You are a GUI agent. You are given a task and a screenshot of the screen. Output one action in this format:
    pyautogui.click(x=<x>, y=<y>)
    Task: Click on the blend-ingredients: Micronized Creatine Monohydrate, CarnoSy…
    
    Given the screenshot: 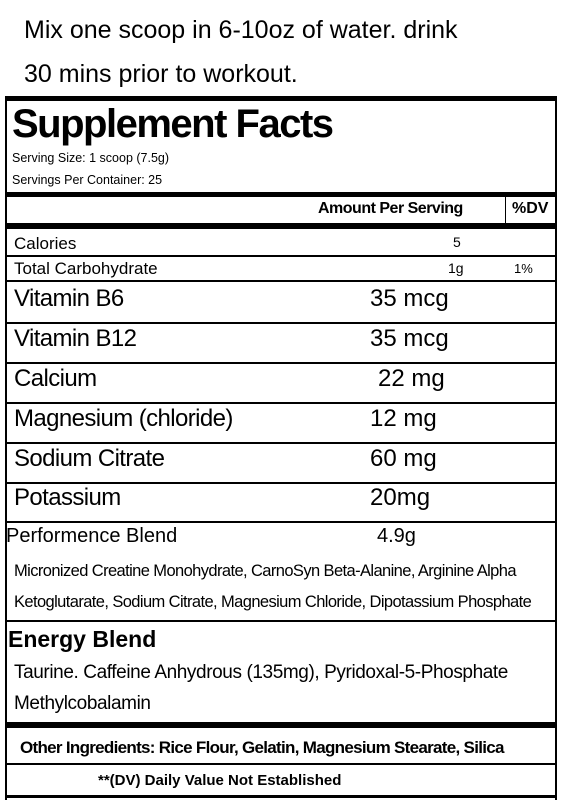 What is the action you would take?
    pyautogui.click(x=265, y=571)
    